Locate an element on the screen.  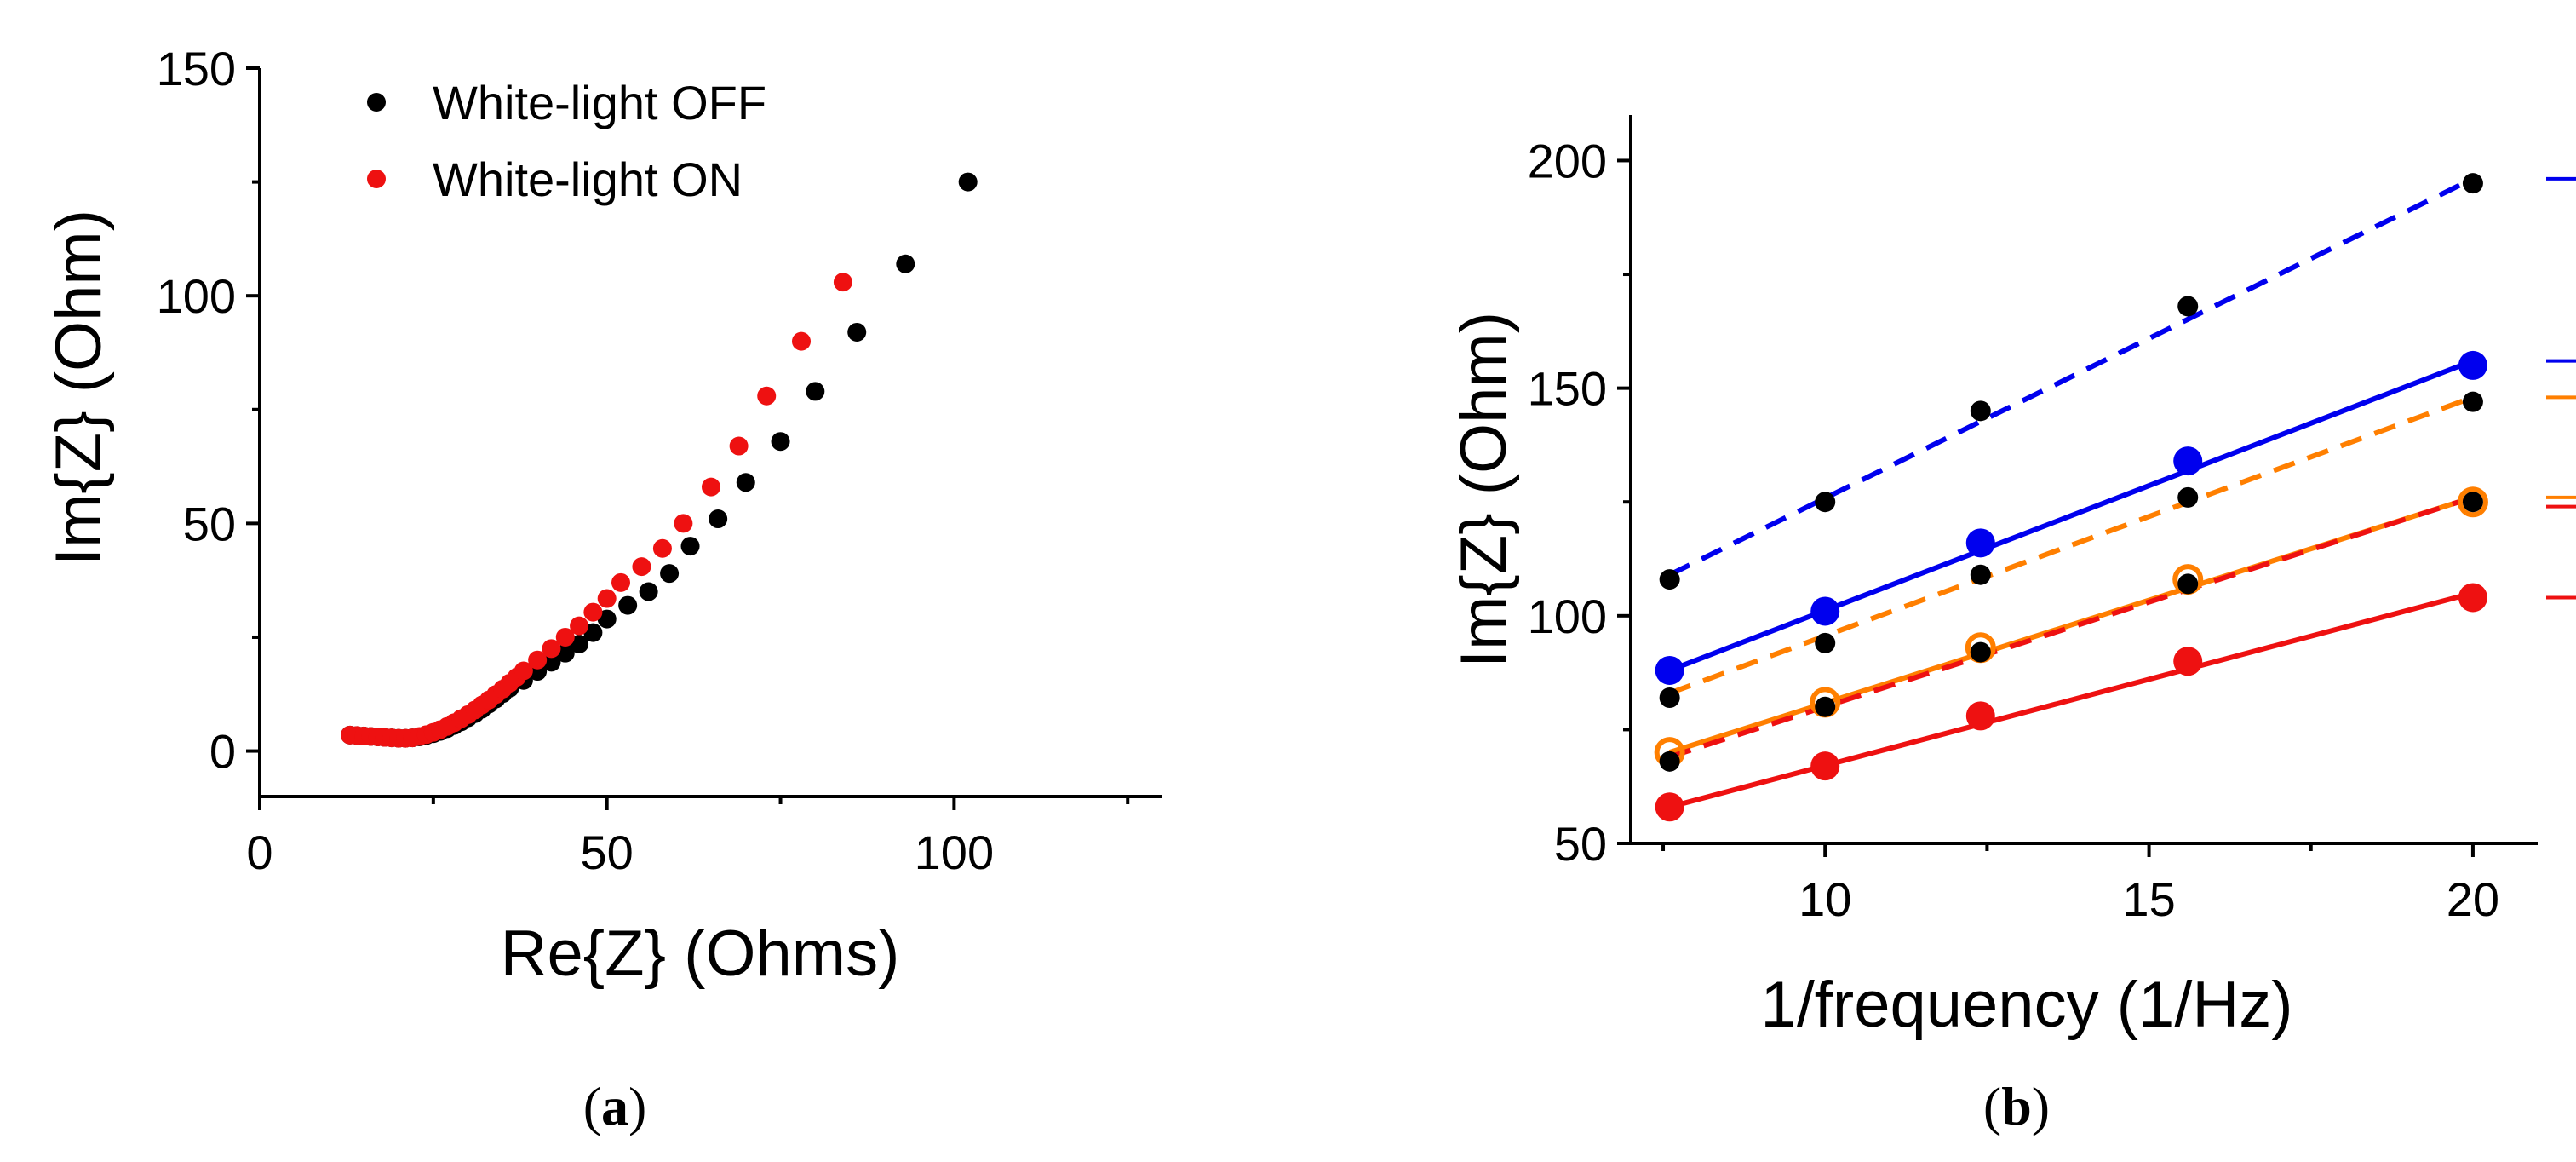
panel-b-x-ticks: 10 15 20 is located at coordinates (2080, 884).